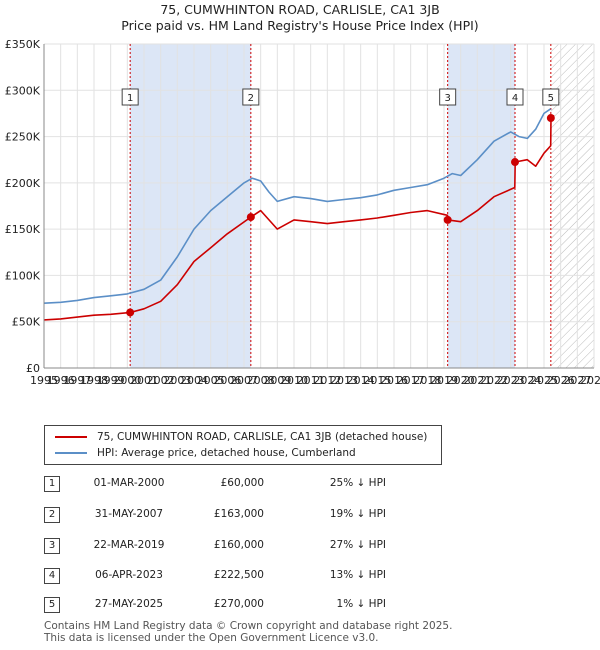  I want to click on x-tick-label: 2014, so click(361, 380).